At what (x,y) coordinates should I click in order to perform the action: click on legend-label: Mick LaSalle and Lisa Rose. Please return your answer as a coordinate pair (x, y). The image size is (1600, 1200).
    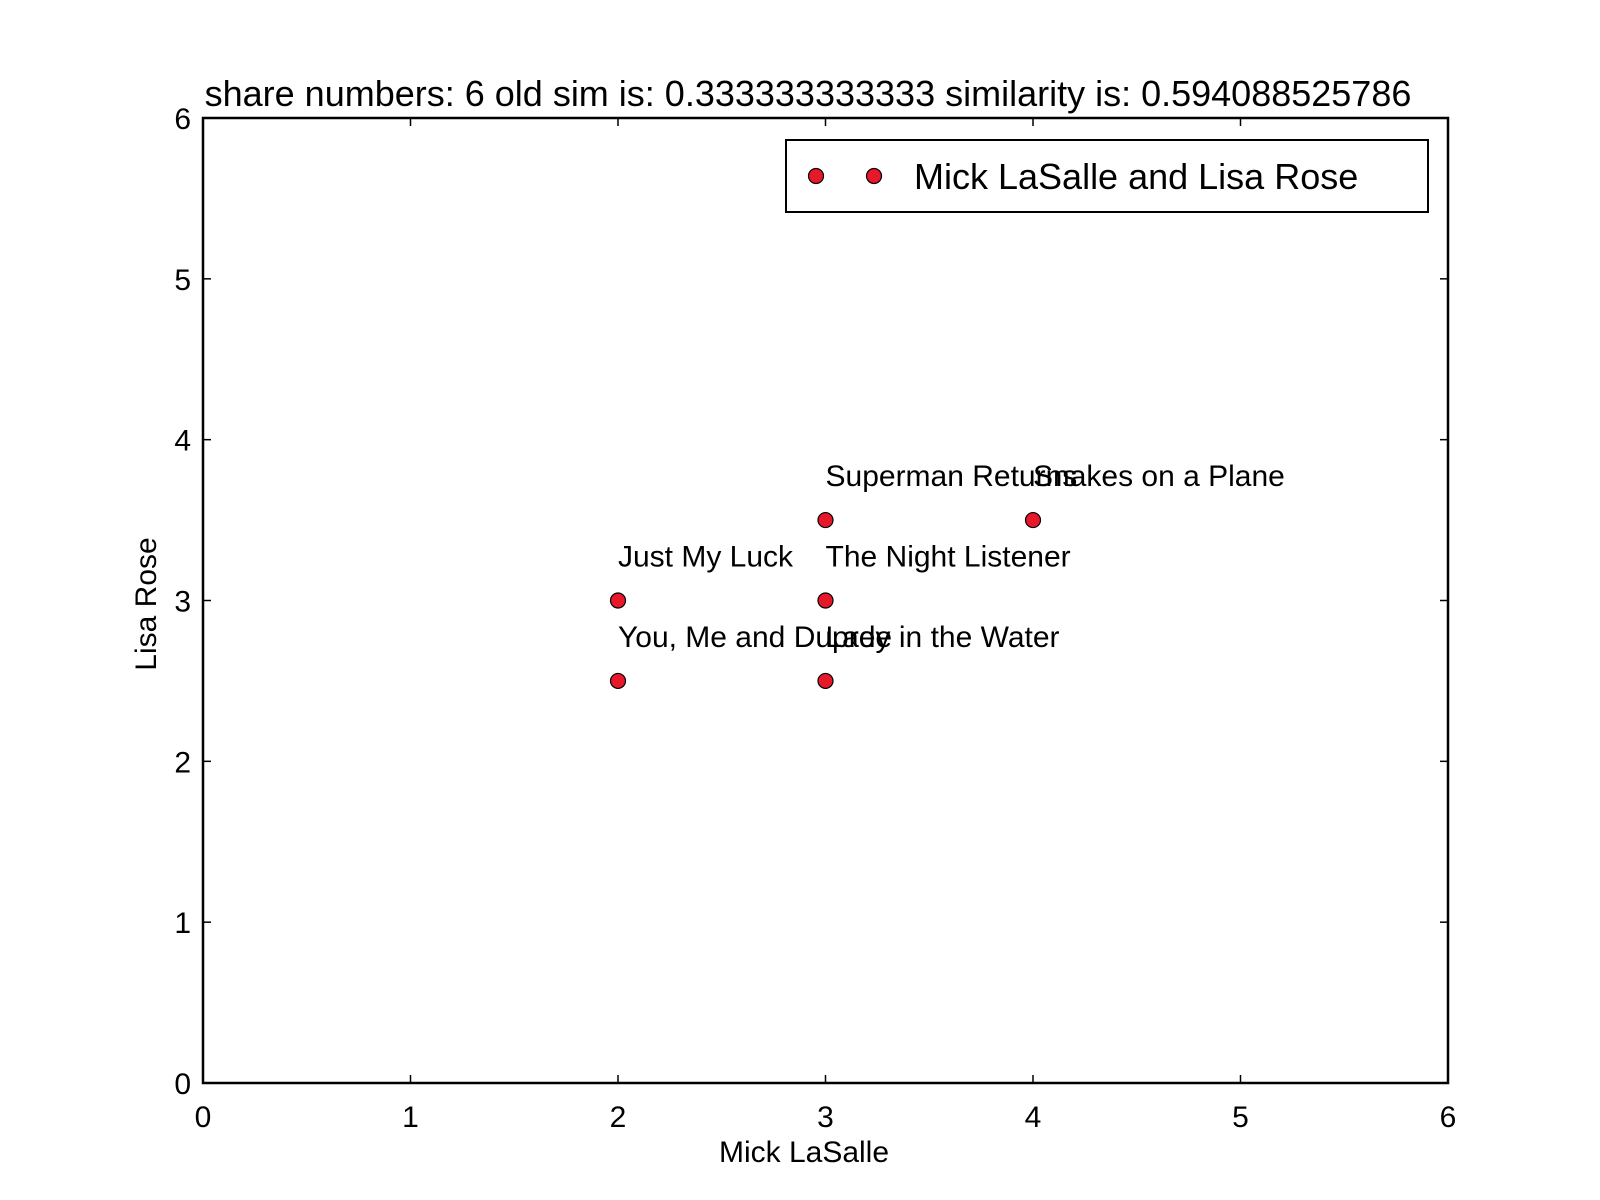
    Looking at the image, I should click on (1136, 176).